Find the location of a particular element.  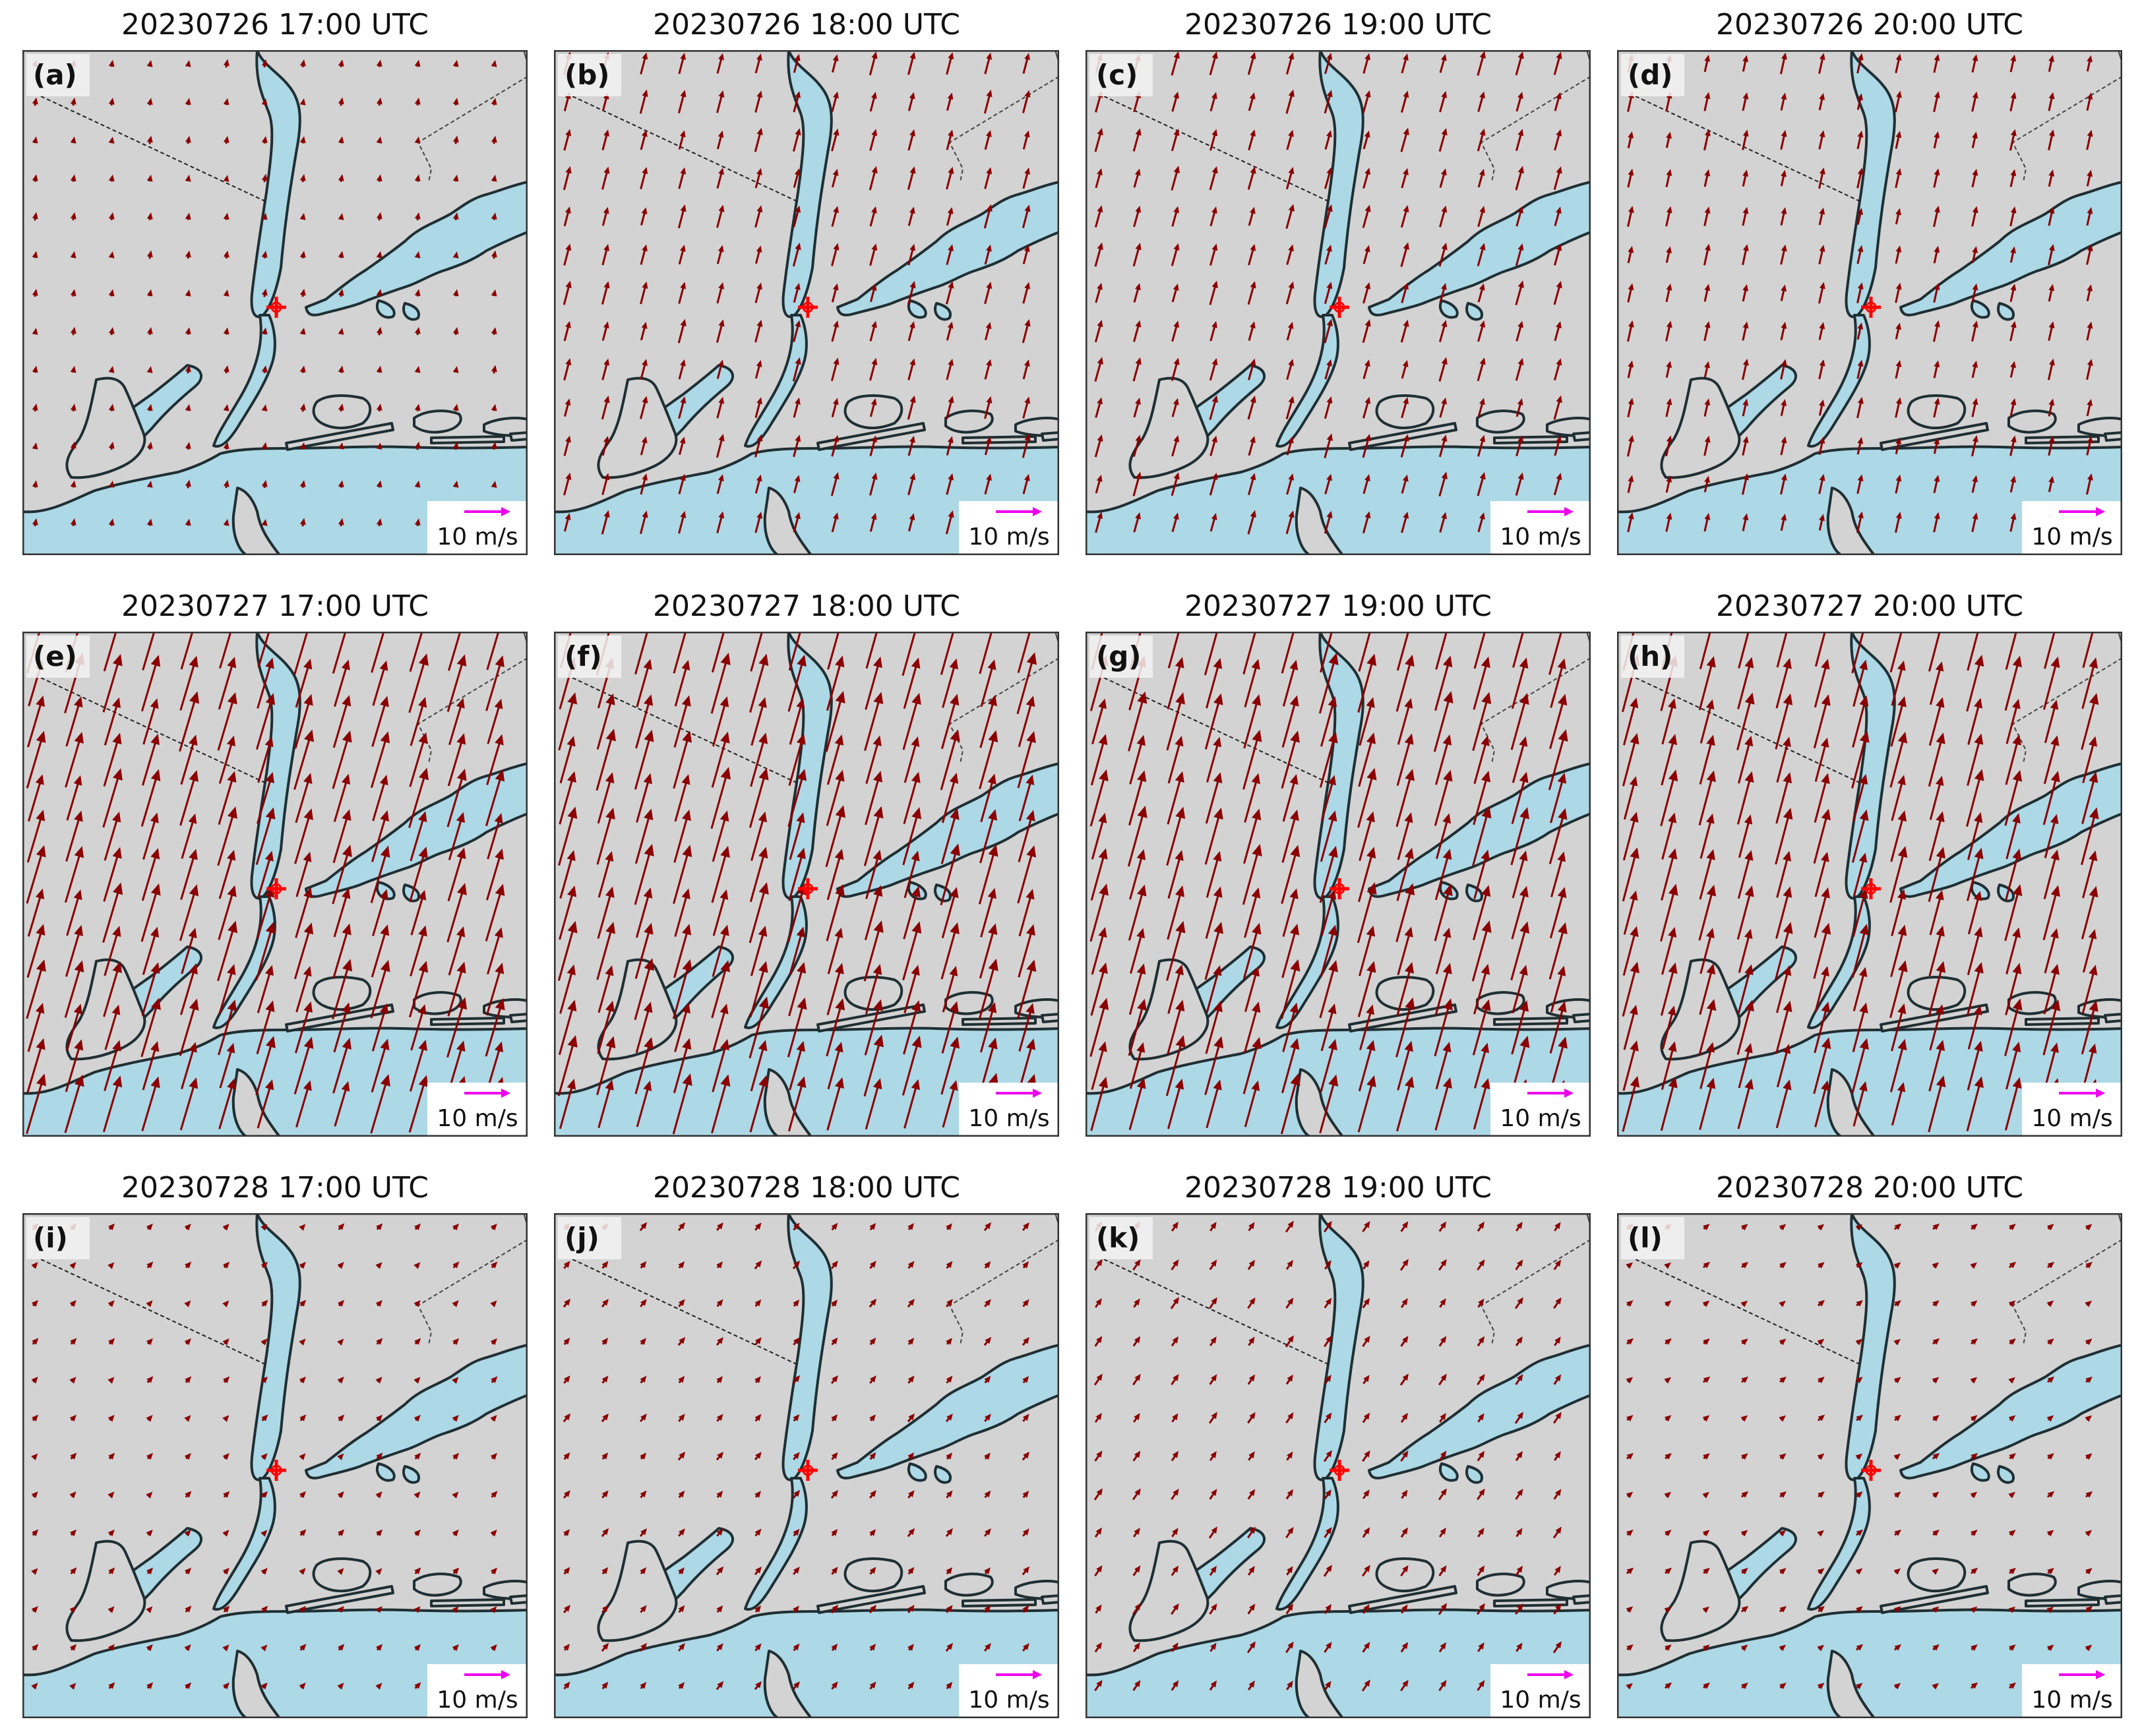

wind-panel: 20230728 17:00 UTC (i) 10 m/s is located at coordinates (275, 1440).